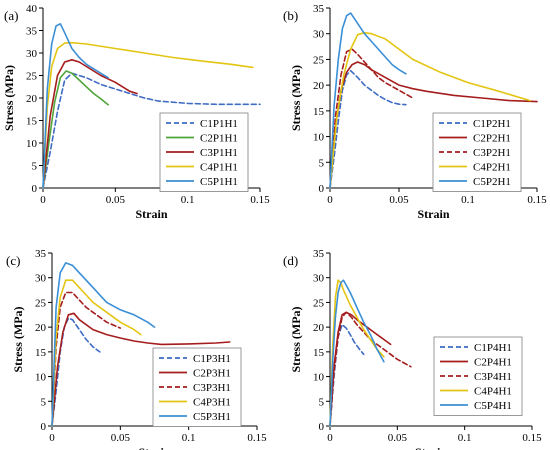 The image size is (550, 450). Describe the element at coordinates (290, 15) in the screenshot. I see `panel-label: (b)` at that location.